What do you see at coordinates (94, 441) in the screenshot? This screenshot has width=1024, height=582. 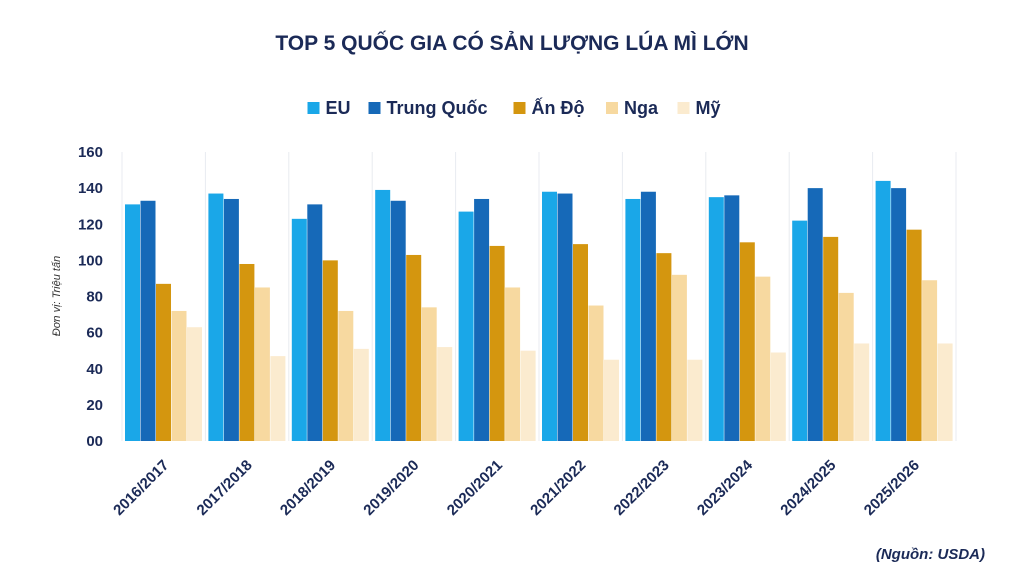 I see `y-tick-label: 00` at bounding box center [94, 441].